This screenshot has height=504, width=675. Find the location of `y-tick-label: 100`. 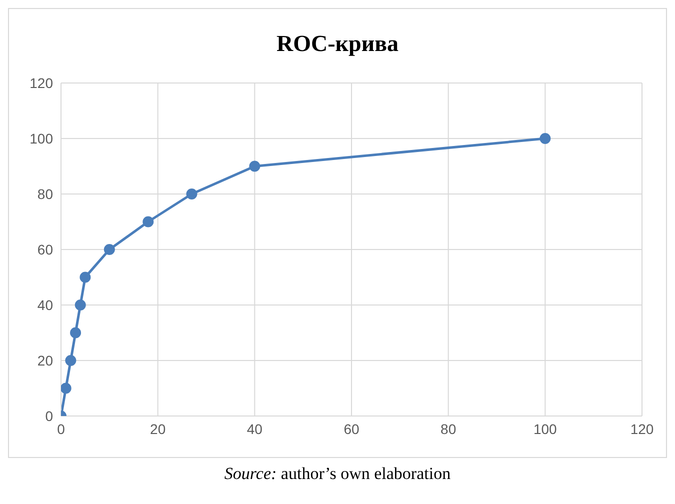

y-tick-label: 100 is located at coordinates (42, 138).